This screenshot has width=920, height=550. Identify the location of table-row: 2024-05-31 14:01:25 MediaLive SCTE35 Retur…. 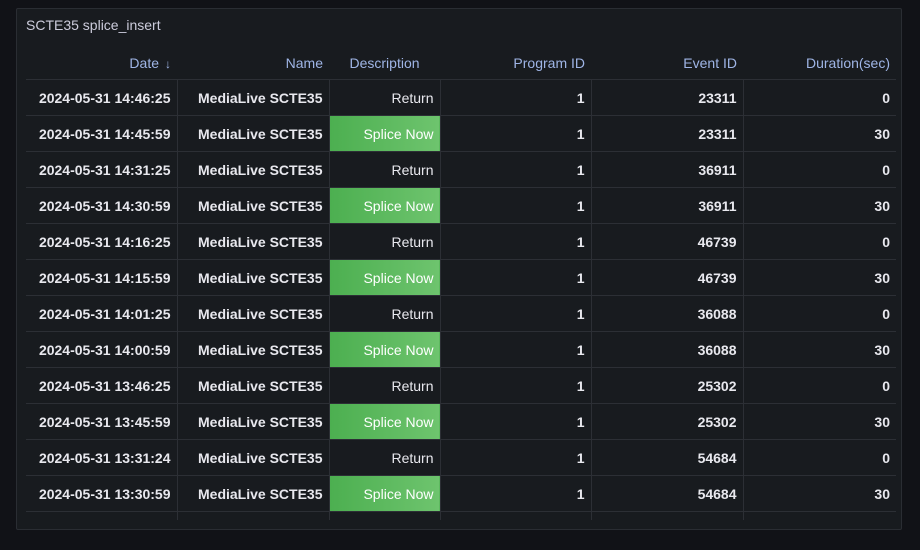
(461, 313).